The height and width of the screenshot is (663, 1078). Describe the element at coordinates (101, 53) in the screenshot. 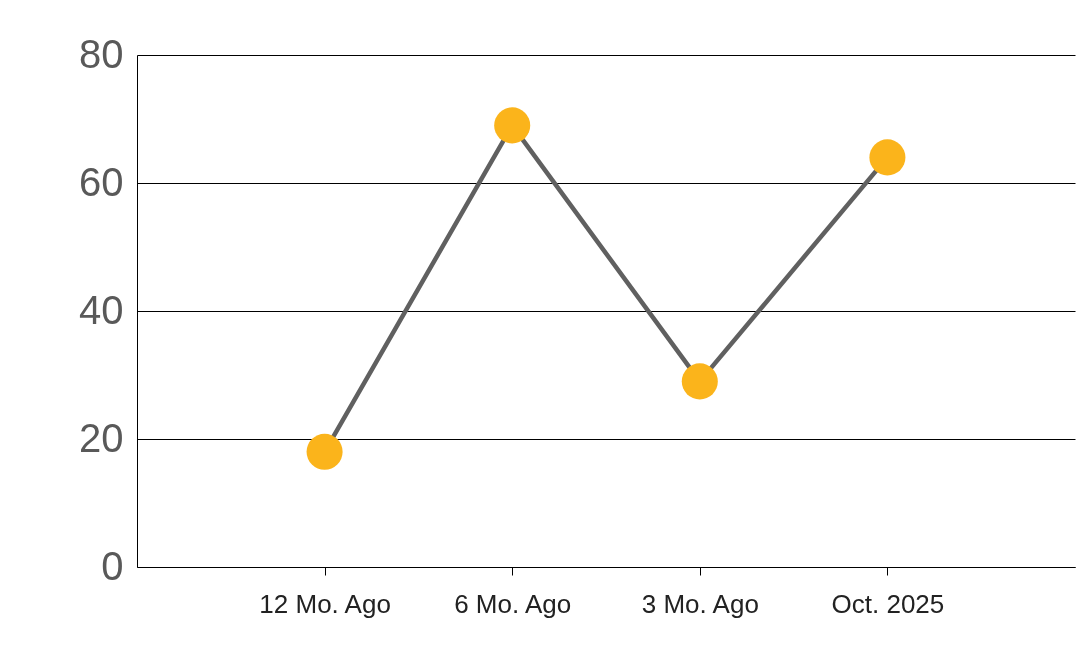

I see `y-tick-label: 80` at that location.